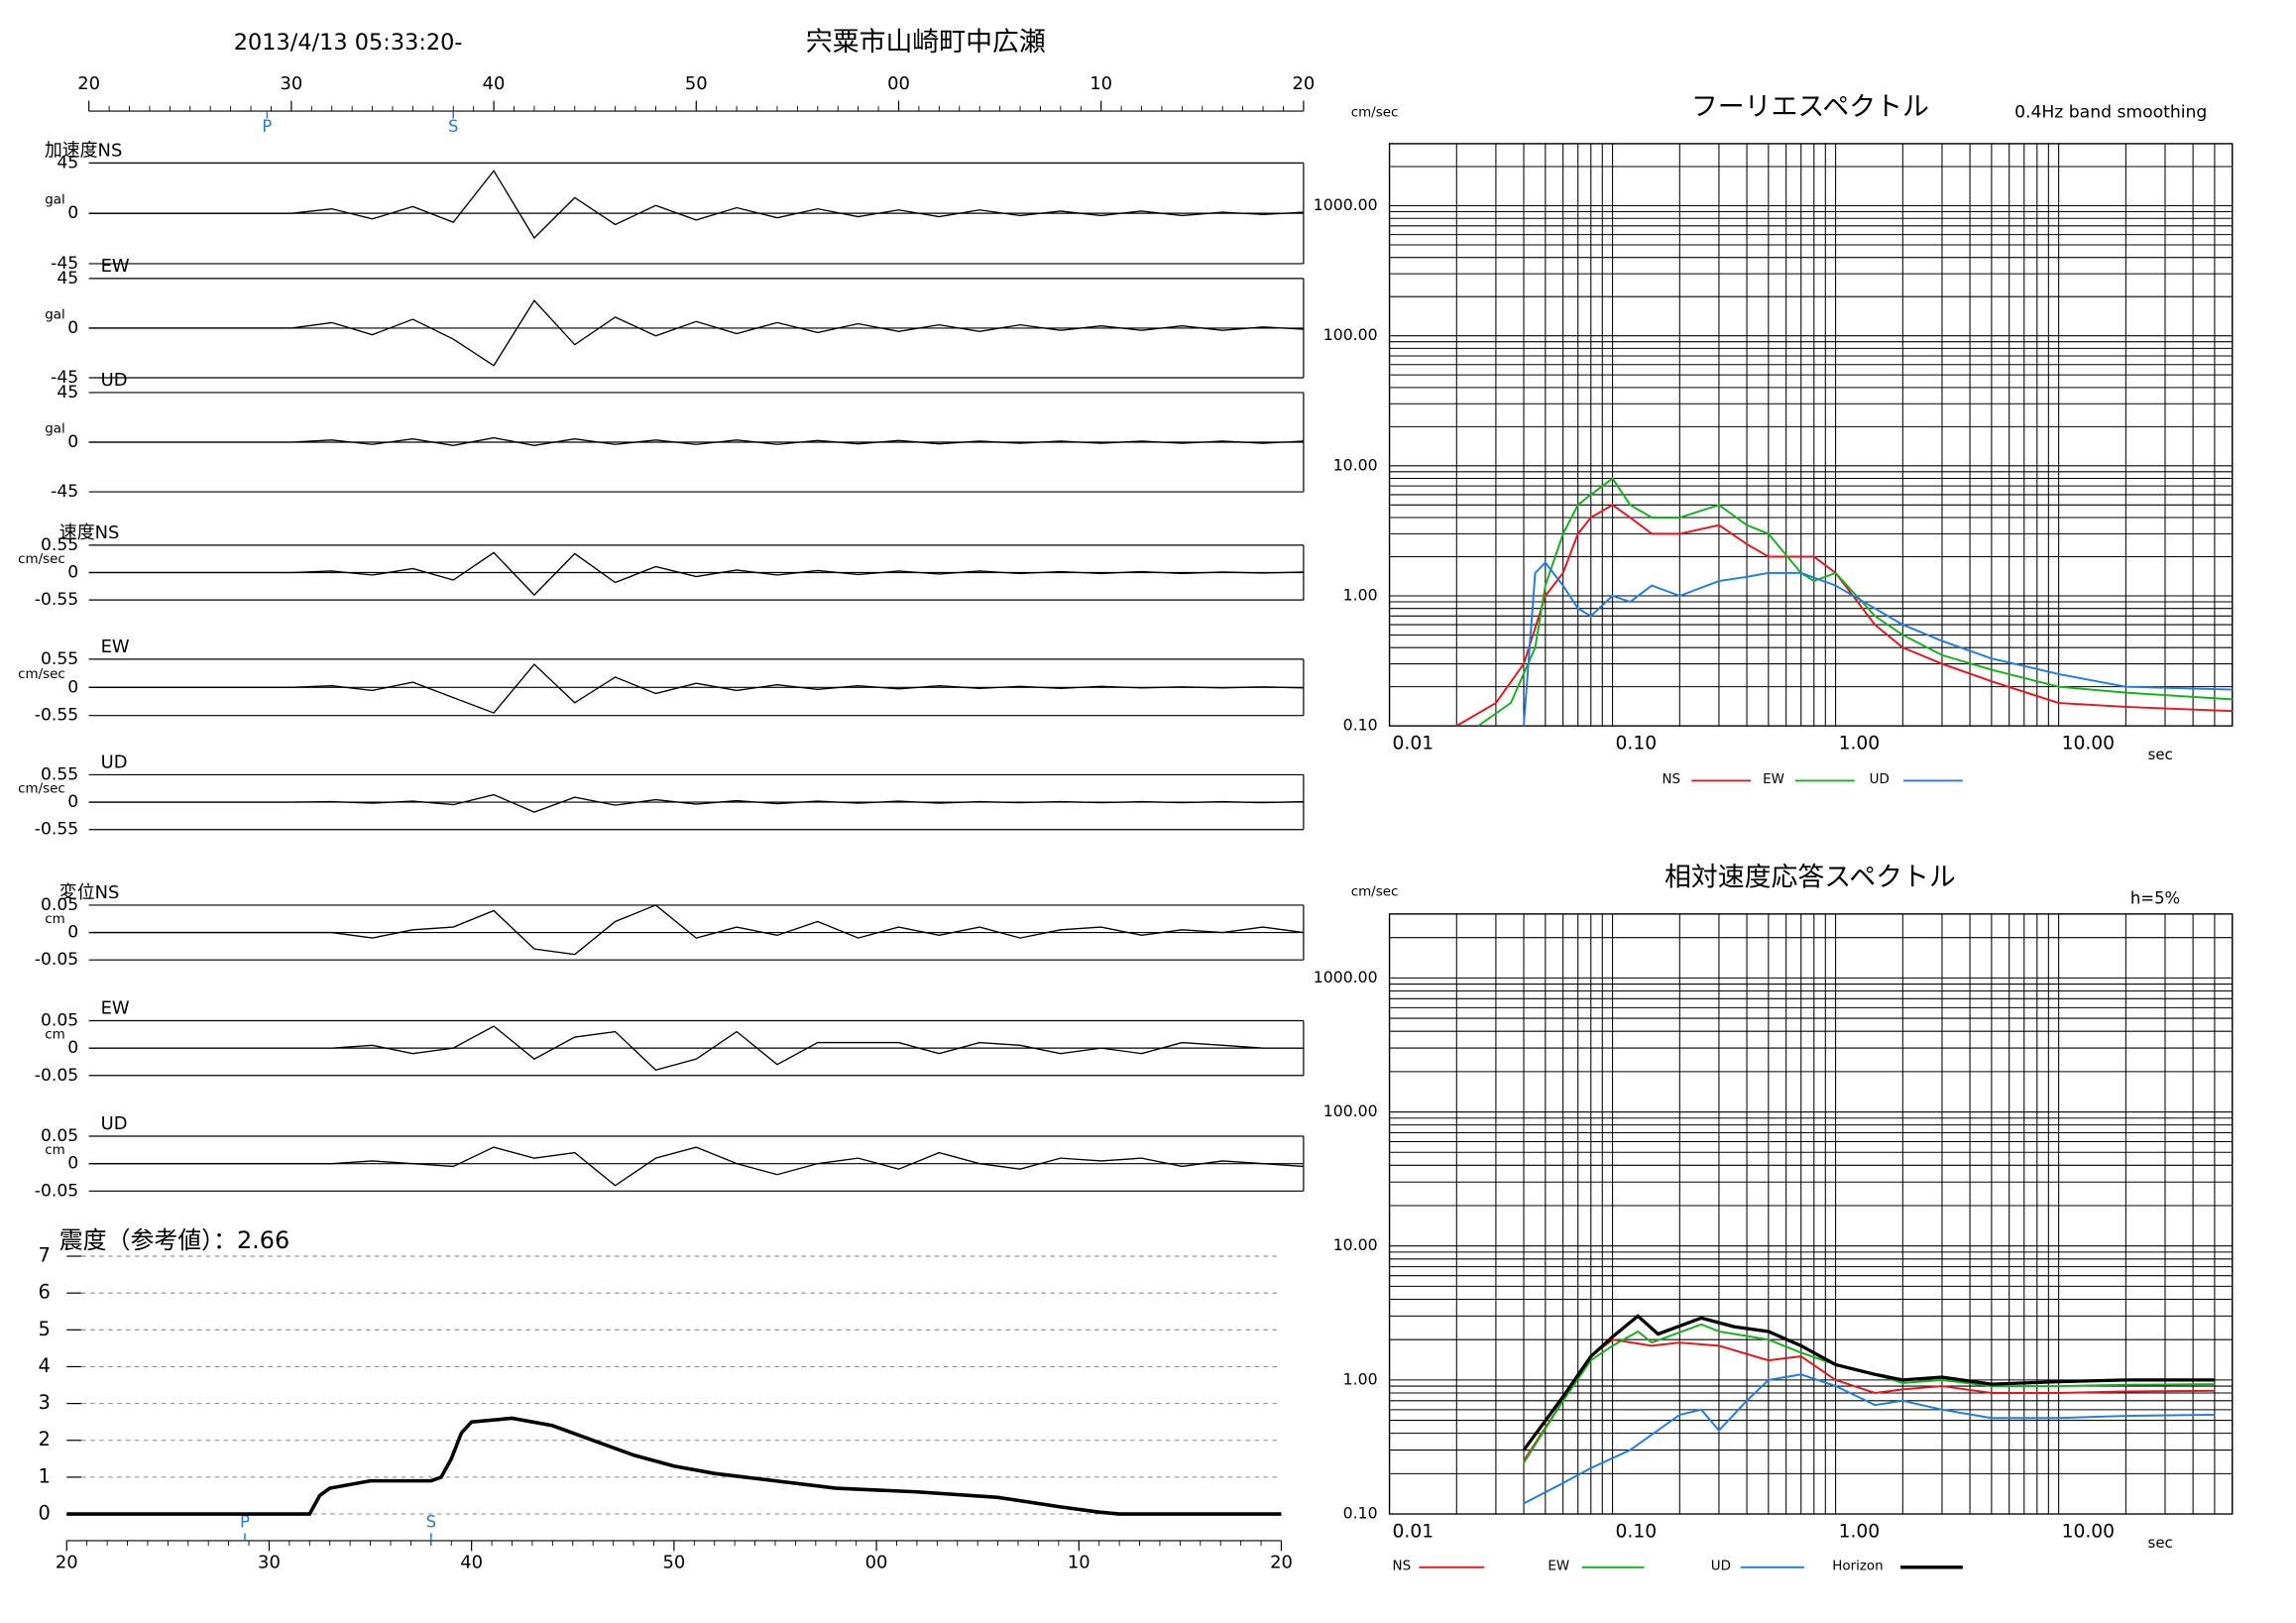  Describe the element at coordinates (1637, 1531) in the screenshot. I see `x-tick-label: 0.10` at that location.